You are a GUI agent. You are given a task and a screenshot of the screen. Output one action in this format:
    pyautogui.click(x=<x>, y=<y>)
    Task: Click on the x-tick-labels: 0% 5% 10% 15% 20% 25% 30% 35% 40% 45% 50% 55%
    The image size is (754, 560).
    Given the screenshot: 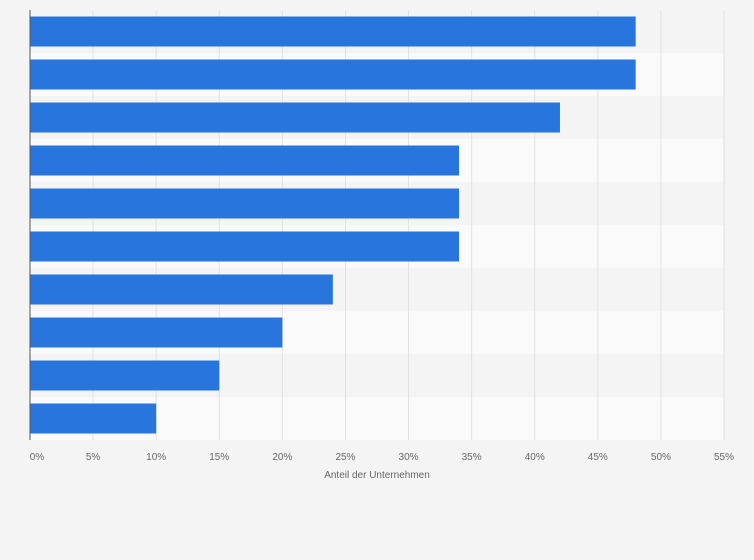 What is the action you would take?
    pyautogui.click(x=382, y=457)
    